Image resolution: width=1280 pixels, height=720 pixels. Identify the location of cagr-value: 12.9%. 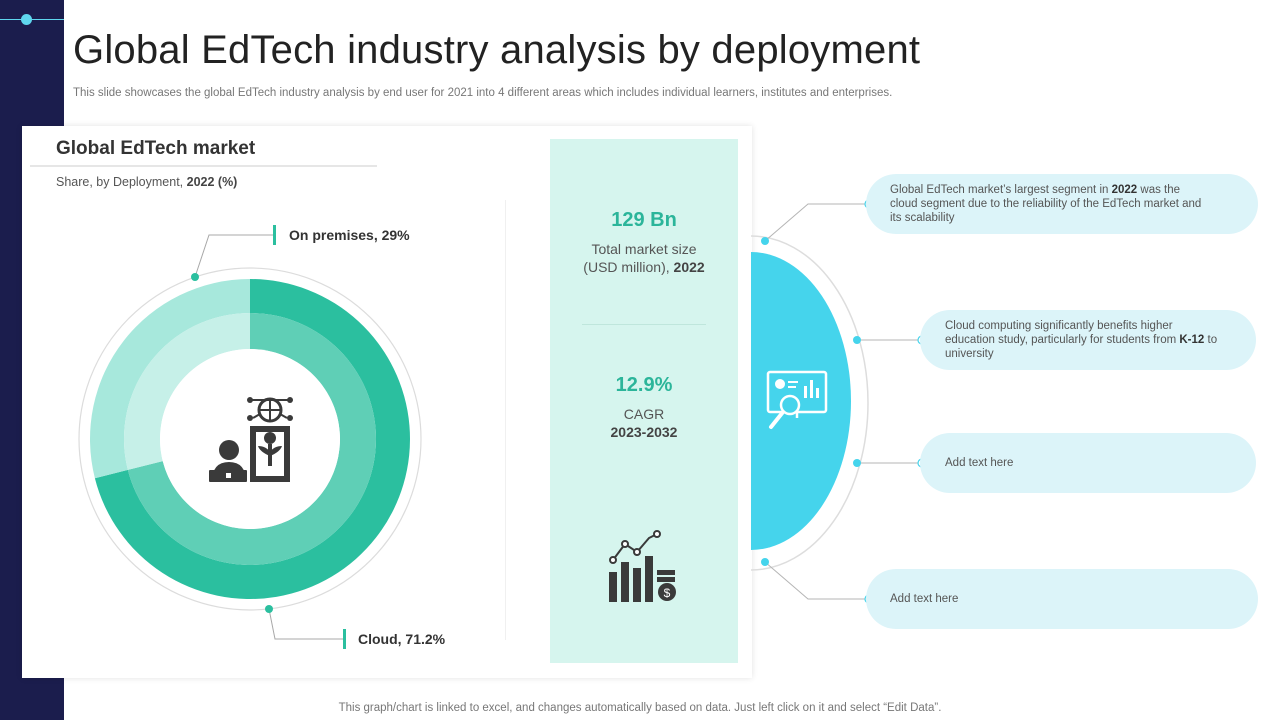
(644, 385).